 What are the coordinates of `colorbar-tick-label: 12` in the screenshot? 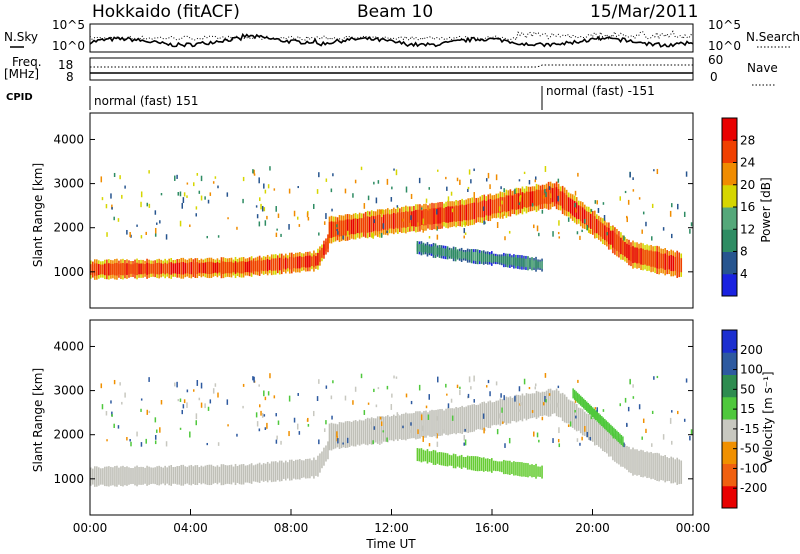 It's located at (747, 229).